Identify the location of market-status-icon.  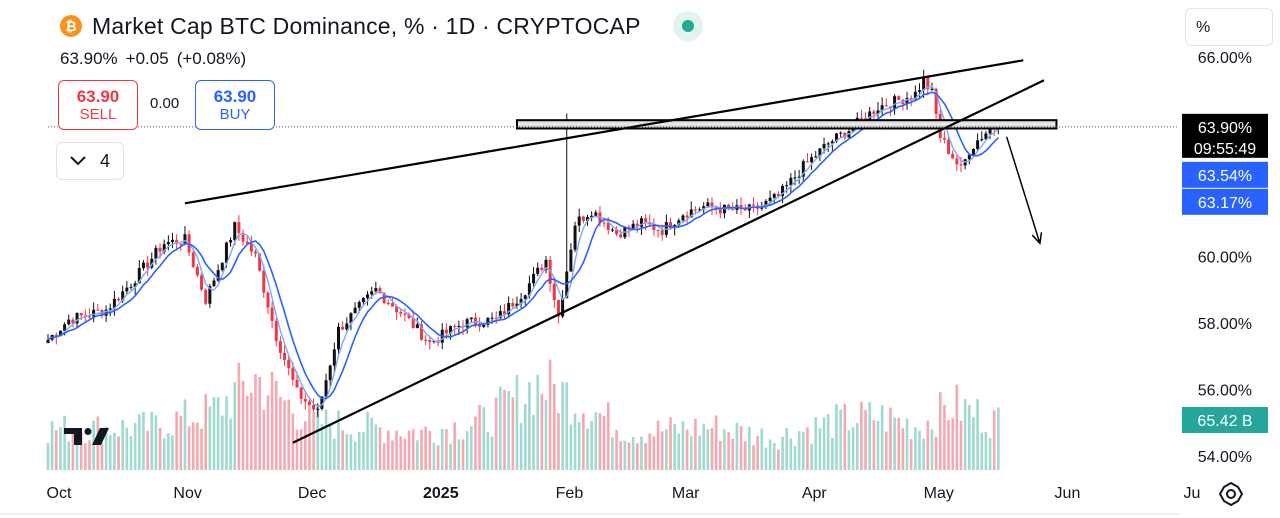
(687, 26).